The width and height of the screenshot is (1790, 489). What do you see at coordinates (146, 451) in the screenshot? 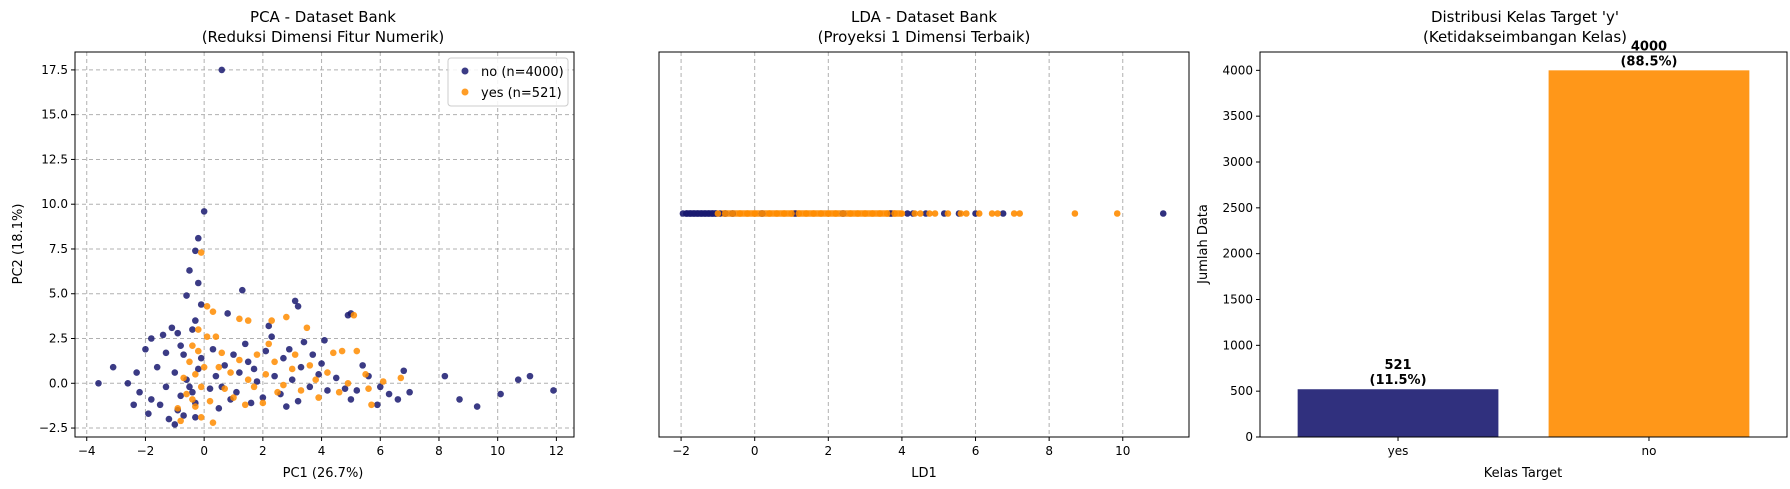
I see `pca-x-tick-label: −2` at bounding box center [146, 451].